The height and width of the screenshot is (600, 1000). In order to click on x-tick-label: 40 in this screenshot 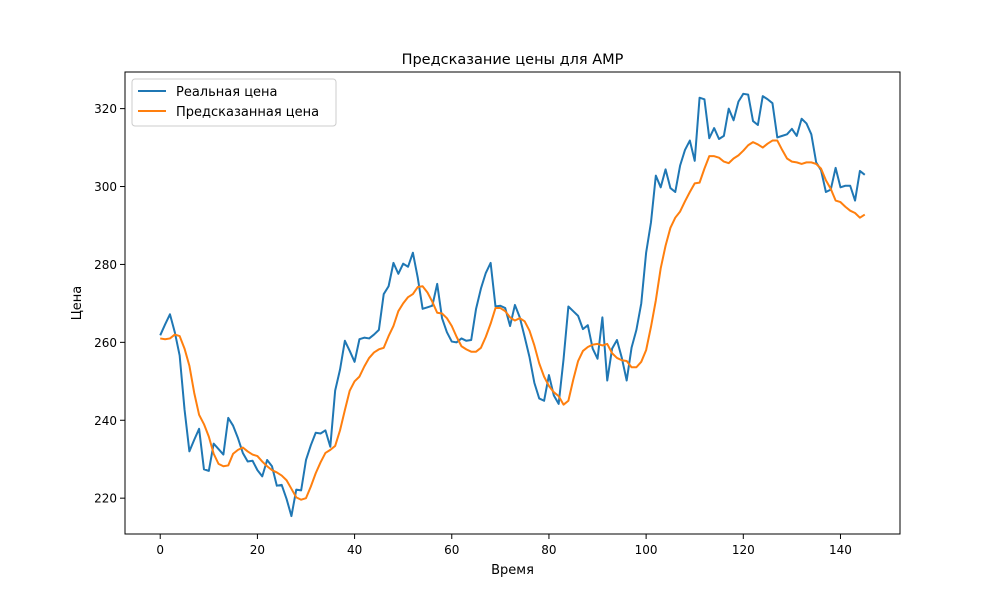, I will do `click(354, 550)`.